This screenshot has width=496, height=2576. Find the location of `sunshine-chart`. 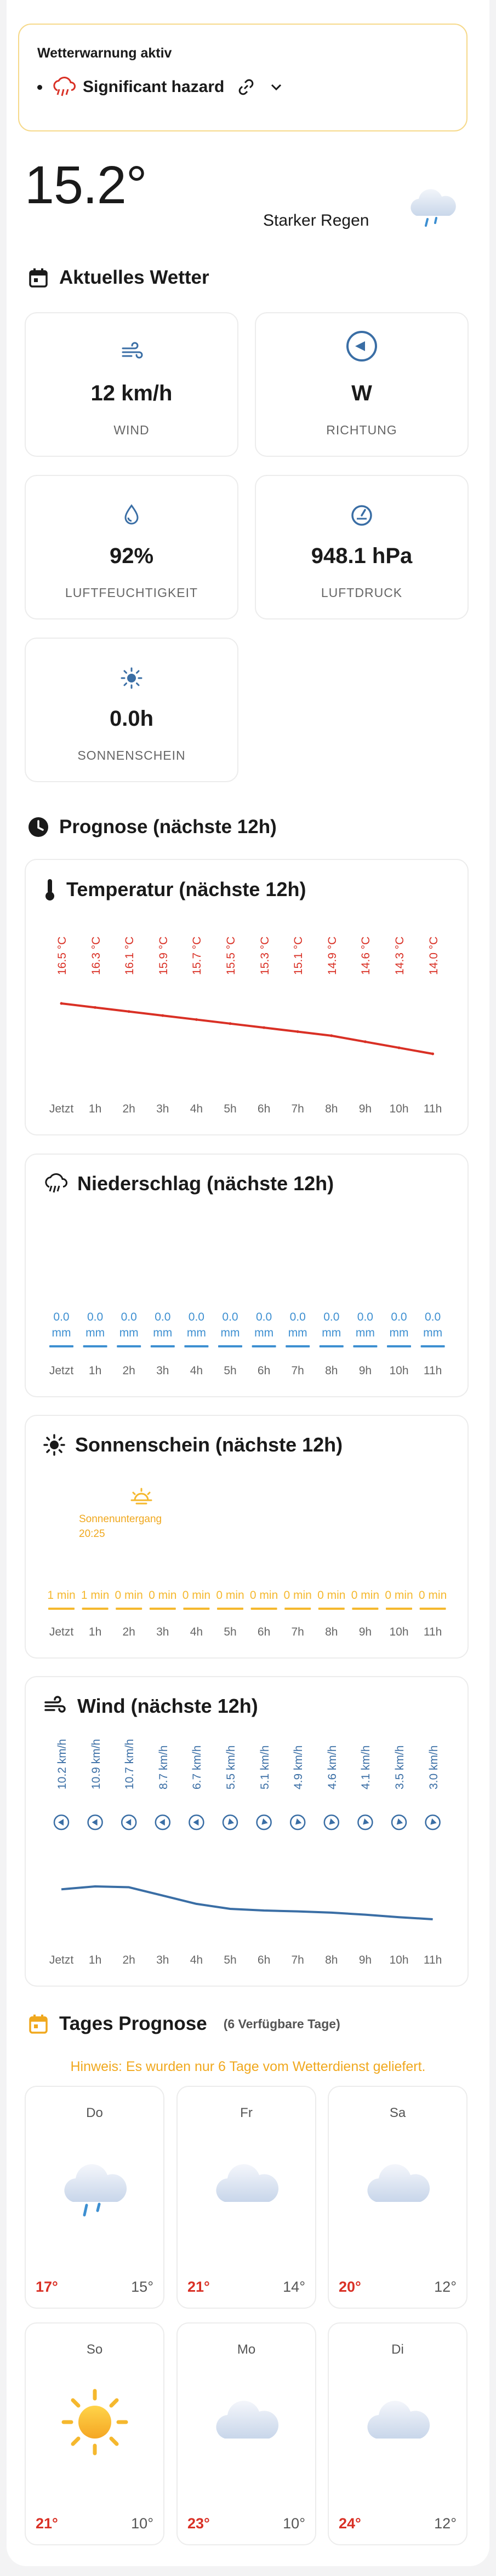

sunshine-chart is located at coordinates (247, 1609).